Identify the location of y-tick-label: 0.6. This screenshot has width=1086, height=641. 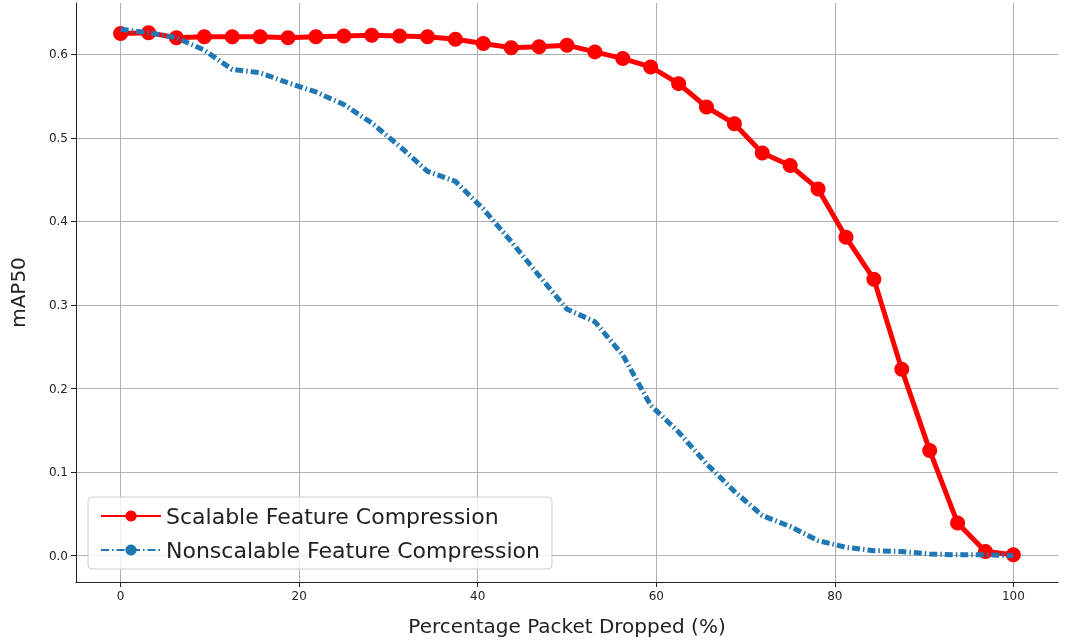
(58, 54).